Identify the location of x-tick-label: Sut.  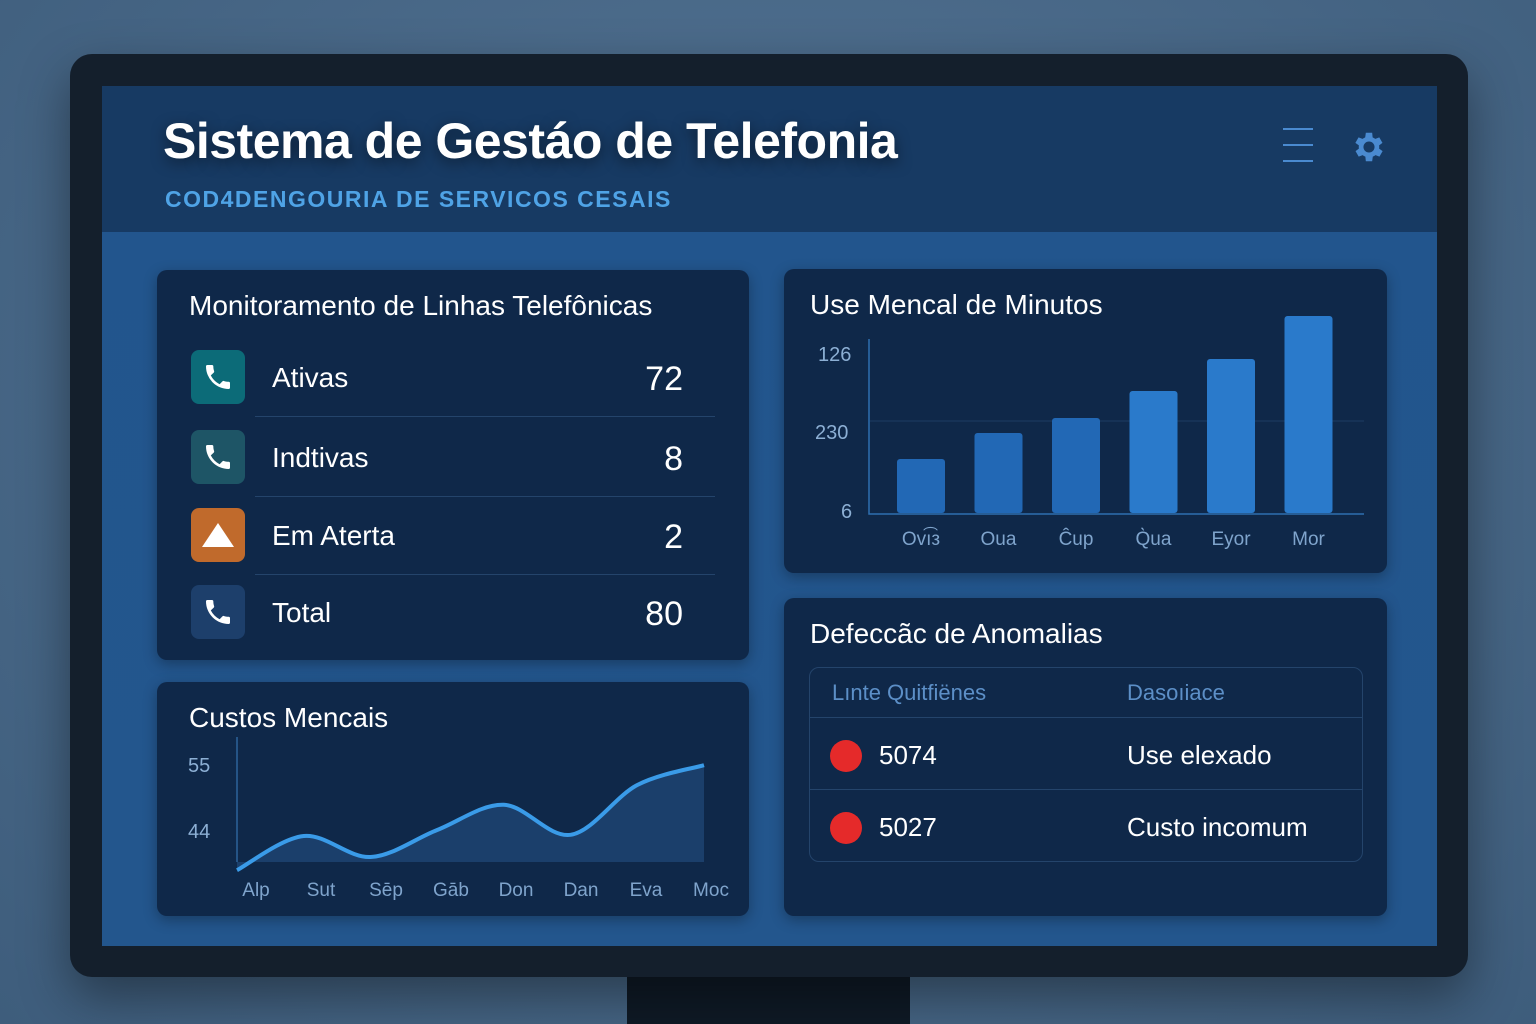
(321, 890).